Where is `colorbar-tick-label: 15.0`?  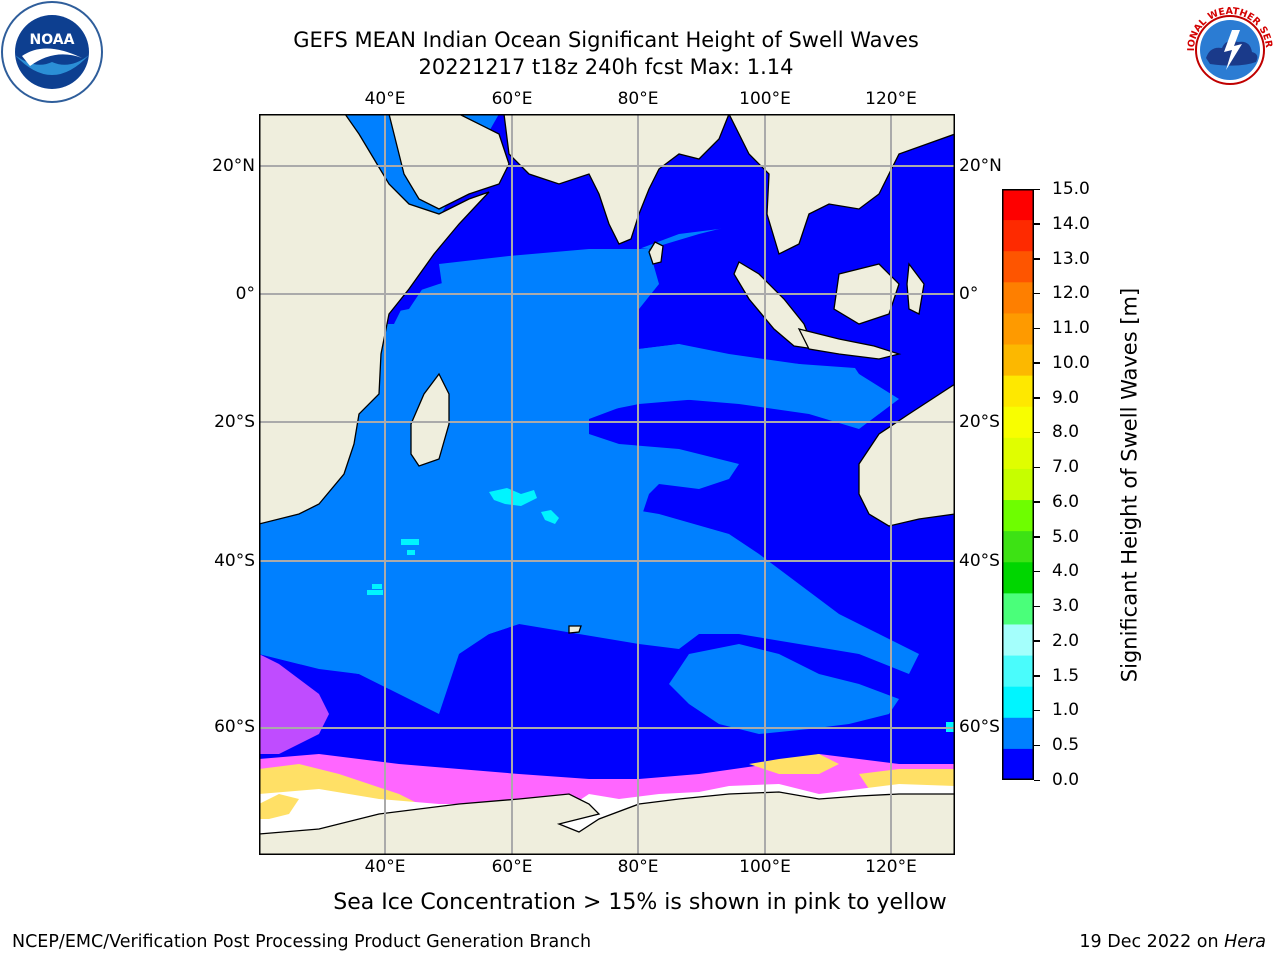 colorbar-tick-label: 15.0 is located at coordinates (1071, 189).